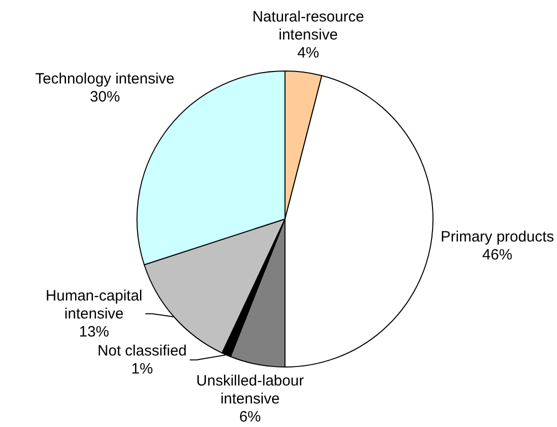  What do you see at coordinates (94, 331) in the screenshot?
I see `data-label: 13%` at bounding box center [94, 331].